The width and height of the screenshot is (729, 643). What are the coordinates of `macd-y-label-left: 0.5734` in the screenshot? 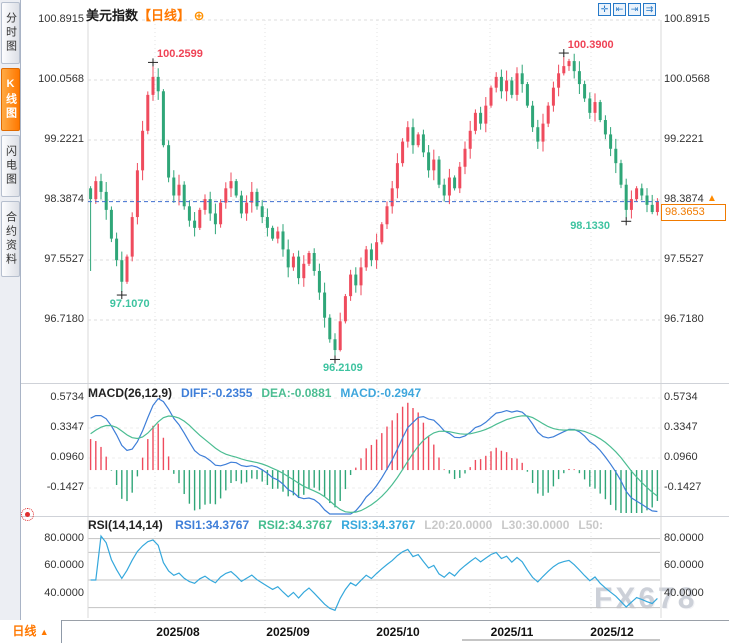 It's located at (67, 397).